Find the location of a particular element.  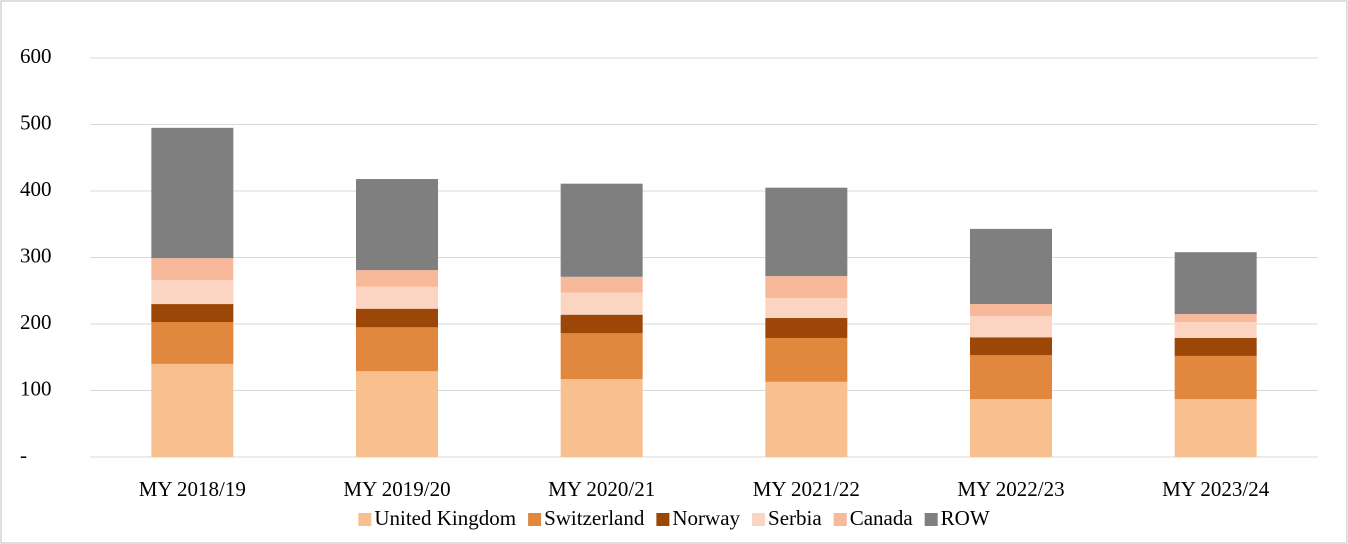

y-tick-label: 400 is located at coordinates (36, 189).